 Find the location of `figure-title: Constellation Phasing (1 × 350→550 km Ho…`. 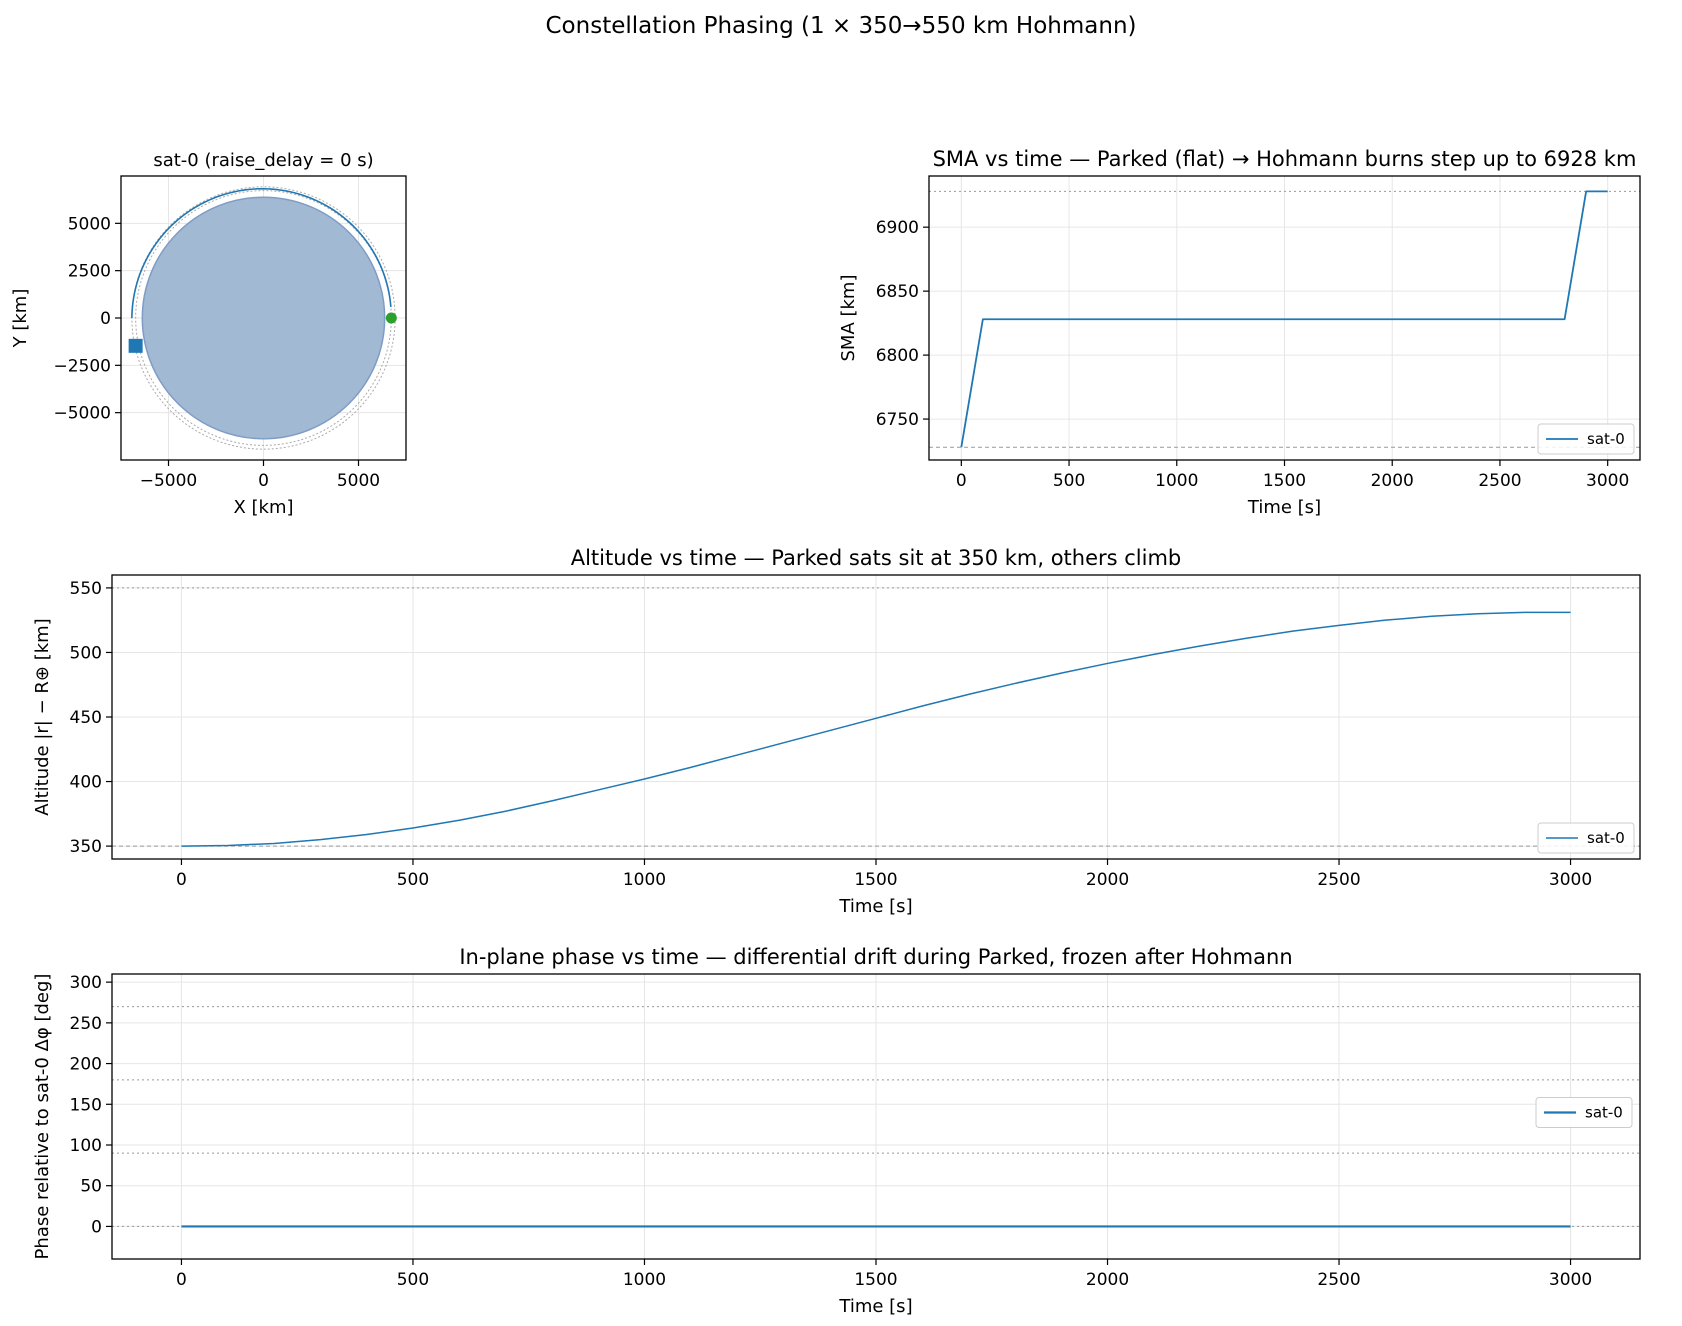

figure-title: Constellation Phasing (1 × 350→550 km Ho… is located at coordinates (841, 26).